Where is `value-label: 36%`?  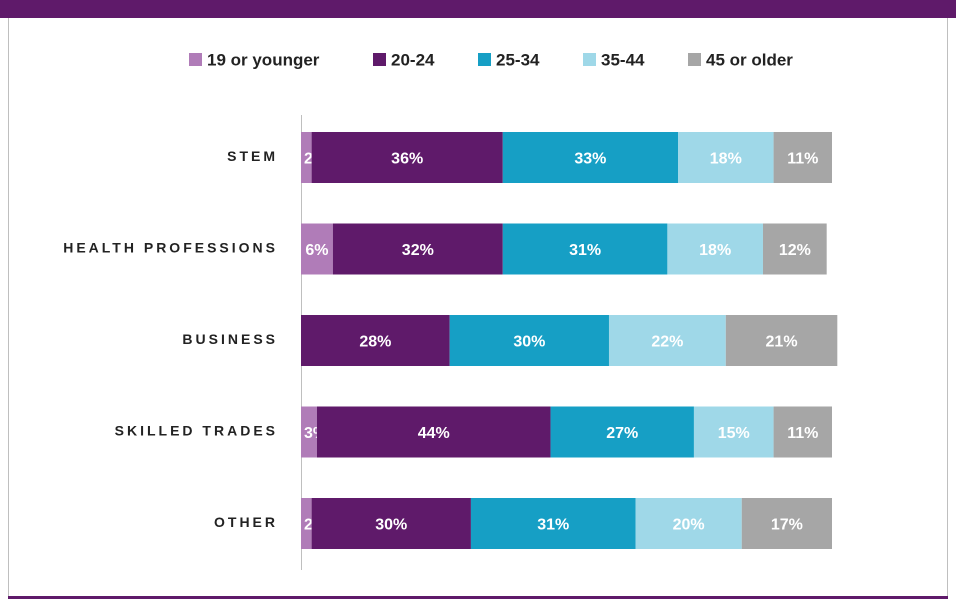 value-label: 36% is located at coordinates (407, 159).